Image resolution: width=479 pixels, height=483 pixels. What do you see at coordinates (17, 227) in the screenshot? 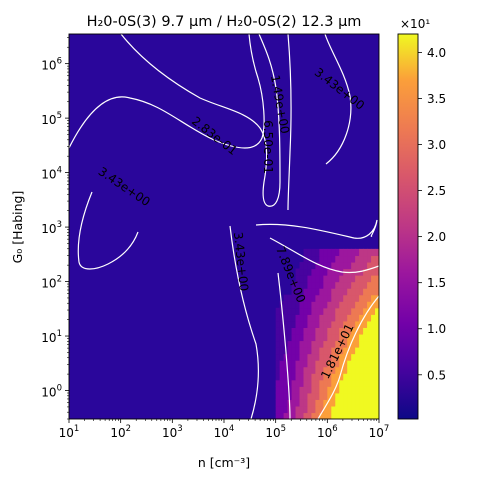
I see `y-axis-label: G₀ [Habing]` at bounding box center [17, 227].